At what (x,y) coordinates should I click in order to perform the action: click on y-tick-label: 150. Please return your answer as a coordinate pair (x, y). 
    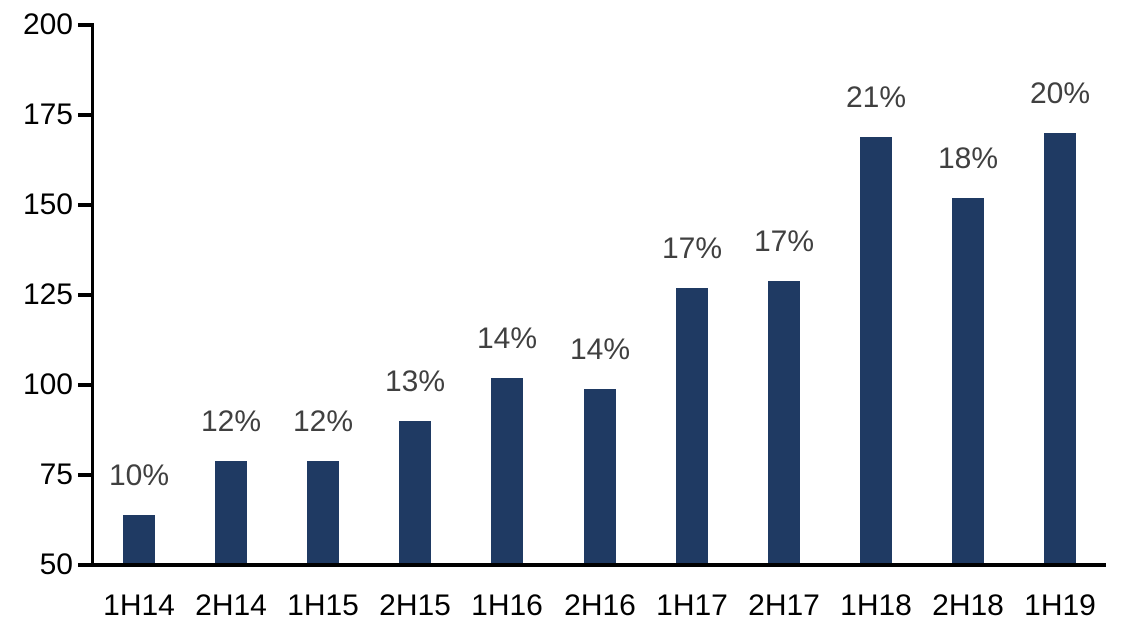
    Looking at the image, I should click on (47, 204).